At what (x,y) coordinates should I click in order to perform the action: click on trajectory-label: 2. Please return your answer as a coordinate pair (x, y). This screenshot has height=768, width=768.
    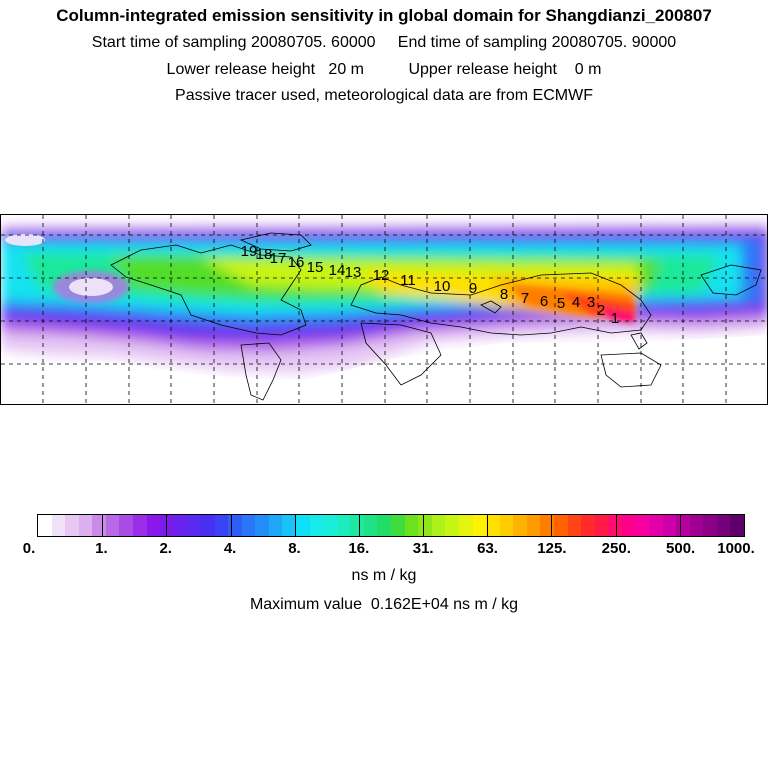
    Looking at the image, I should click on (601, 310).